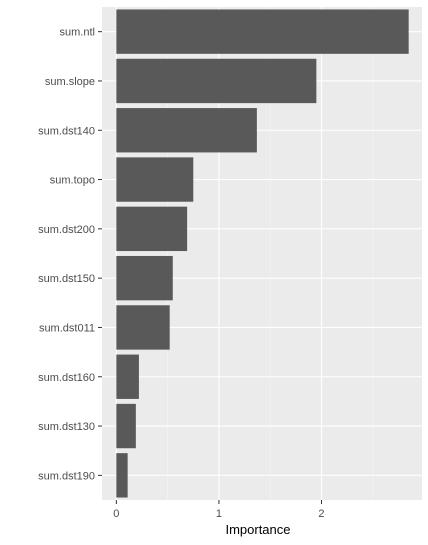 This screenshot has width=428, height=545. What do you see at coordinates (67, 328) in the screenshot?
I see `y-tick-label: sum.dst011` at bounding box center [67, 328].